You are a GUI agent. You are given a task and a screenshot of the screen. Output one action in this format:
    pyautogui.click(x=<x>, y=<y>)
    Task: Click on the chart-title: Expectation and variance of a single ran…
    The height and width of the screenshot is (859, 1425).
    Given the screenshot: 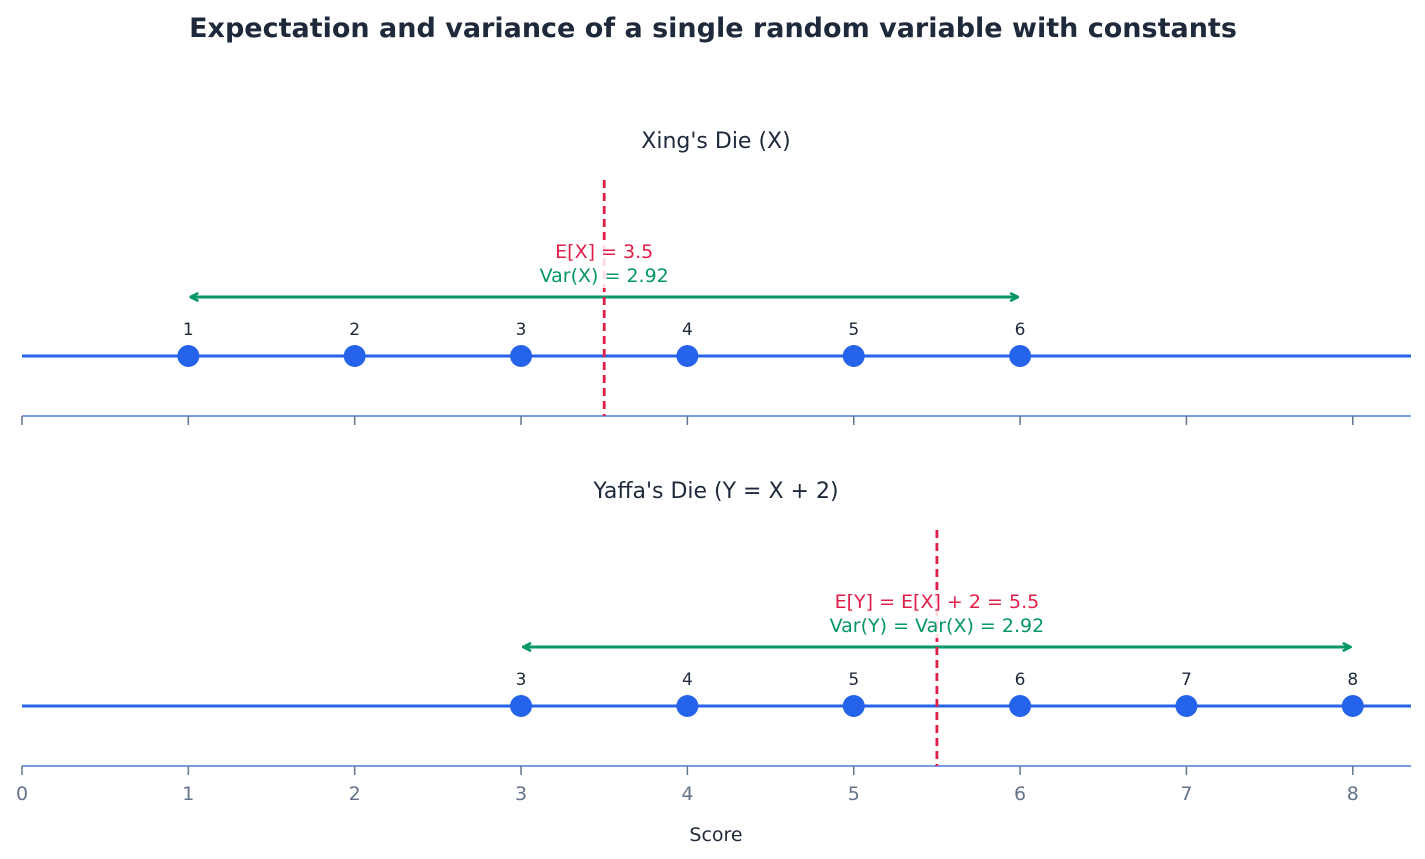 What is the action you would take?
    pyautogui.click(x=713, y=28)
    